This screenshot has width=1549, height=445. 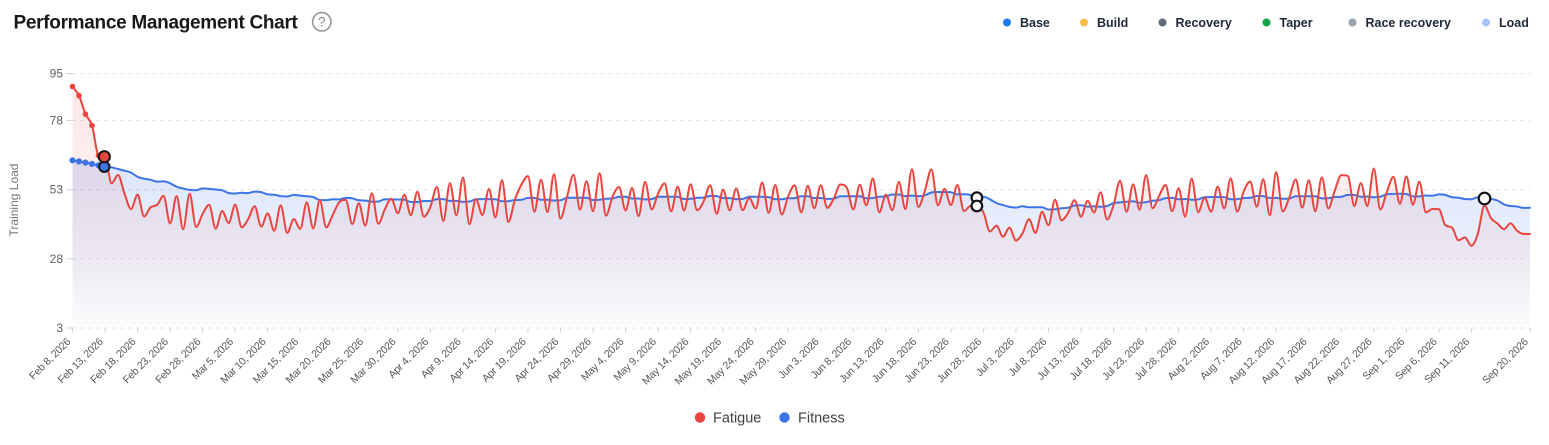 I want to click on svg-text: Base, so click(x=1035, y=23).